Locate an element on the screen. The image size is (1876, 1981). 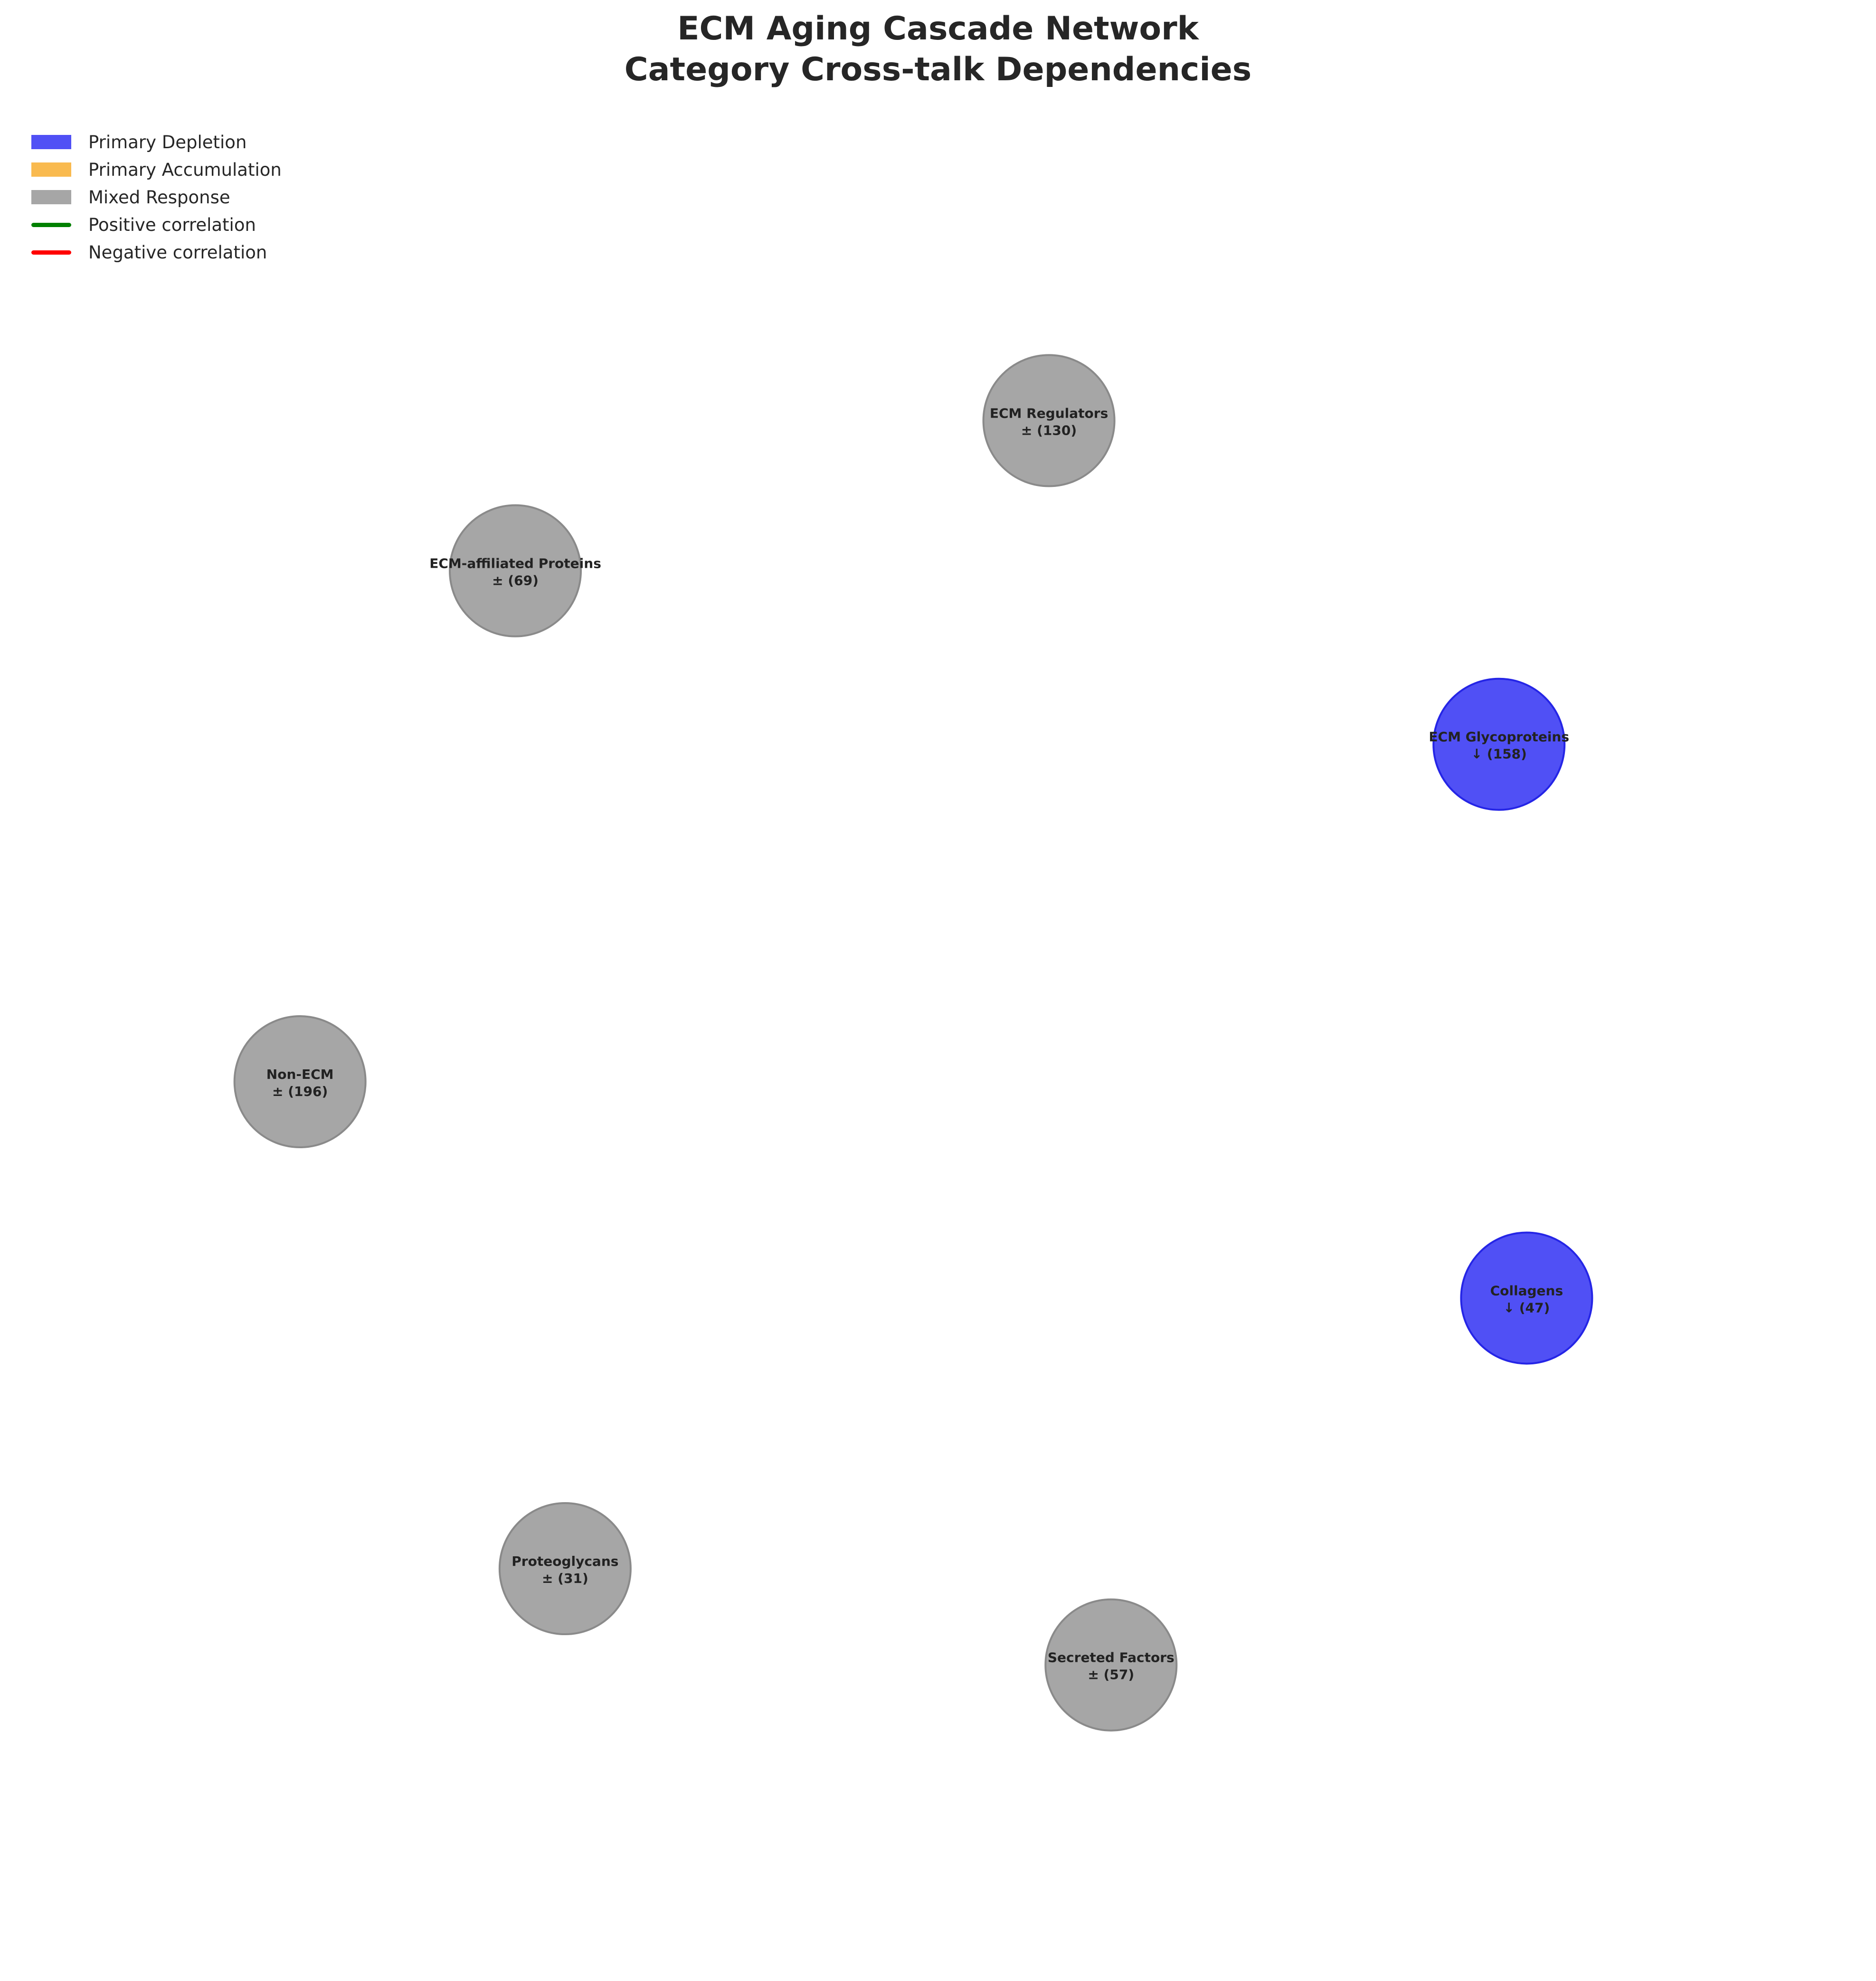
node-count-label: ↓ (47) is located at coordinates (1526, 1307).